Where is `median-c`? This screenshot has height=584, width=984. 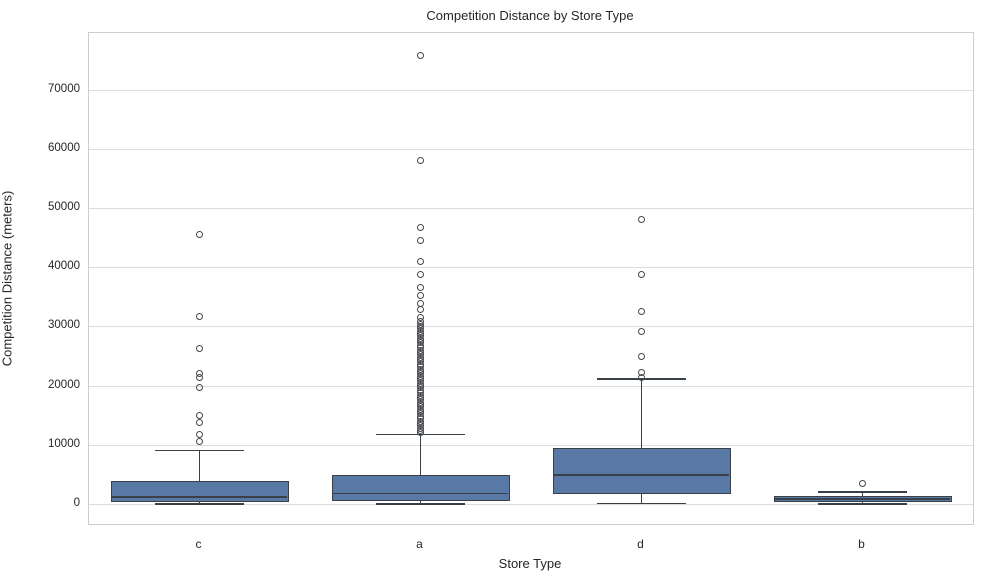 median-c is located at coordinates (199, 496).